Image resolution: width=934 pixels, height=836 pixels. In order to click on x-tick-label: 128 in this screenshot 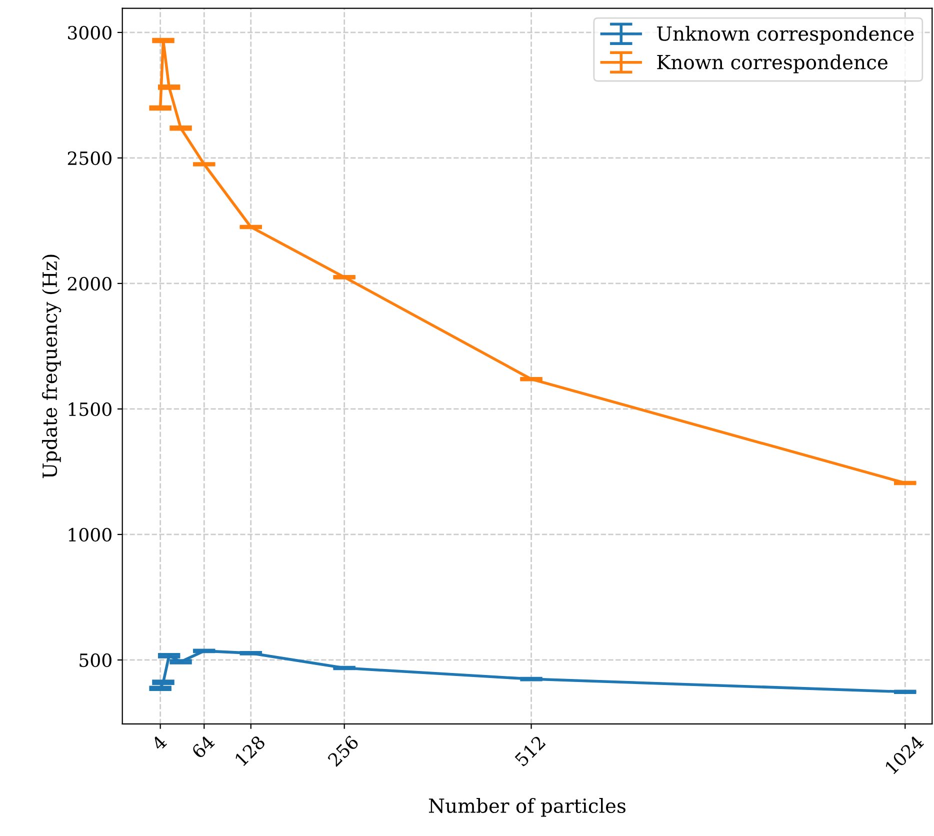, I will do `click(250, 750)`.